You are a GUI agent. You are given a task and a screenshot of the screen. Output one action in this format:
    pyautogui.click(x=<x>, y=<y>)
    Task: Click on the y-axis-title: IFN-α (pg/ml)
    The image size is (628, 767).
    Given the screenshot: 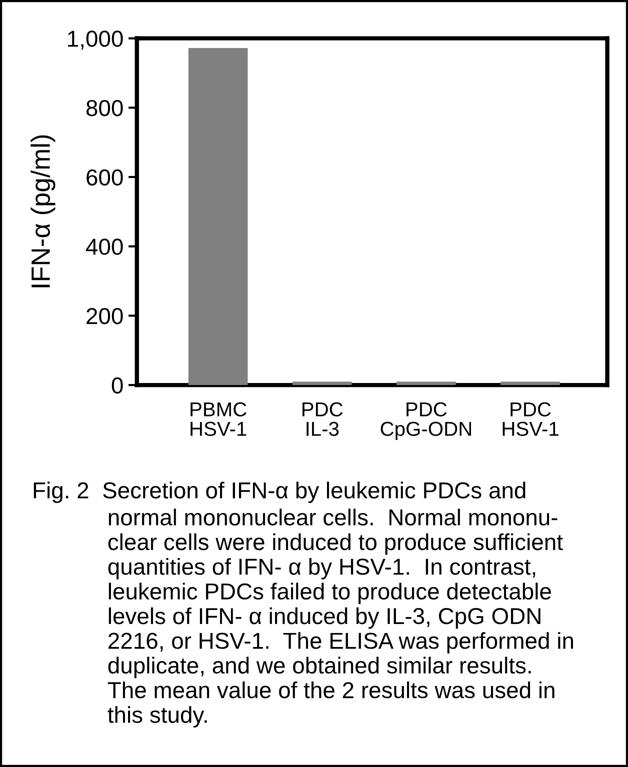 What is the action you would take?
    pyautogui.click(x=43, y=211)
    